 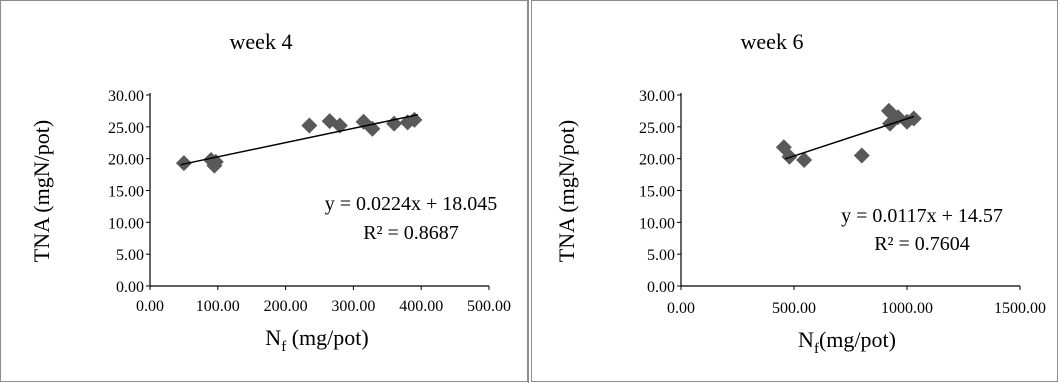 What do you see at coordinates (421, 306) in the screenshot?
I see `x-tick-label: 400.00` at bounding box center [421, 306].